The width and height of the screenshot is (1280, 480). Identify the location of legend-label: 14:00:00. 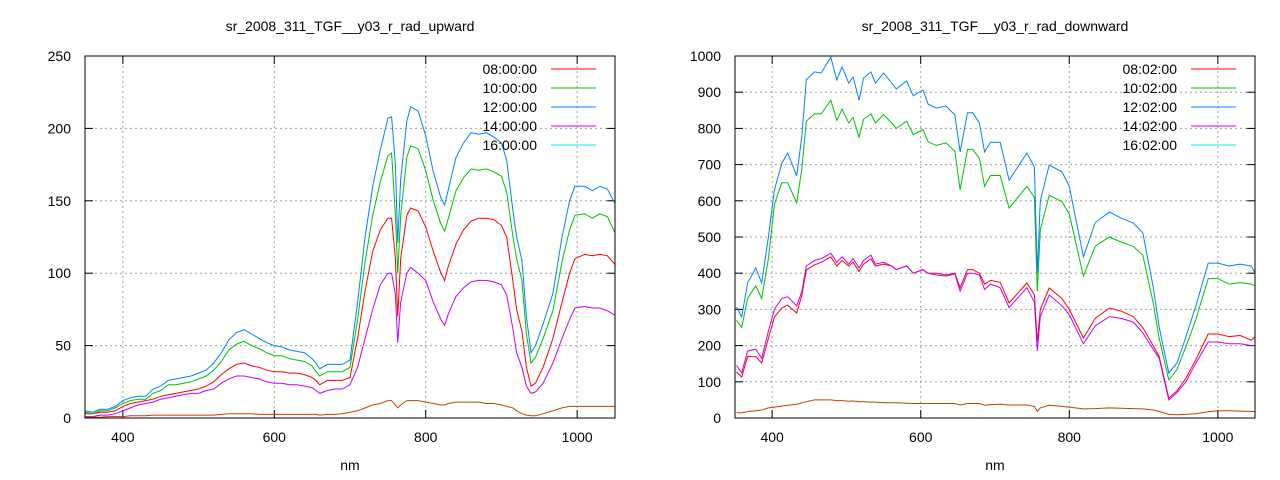
(510, 126).